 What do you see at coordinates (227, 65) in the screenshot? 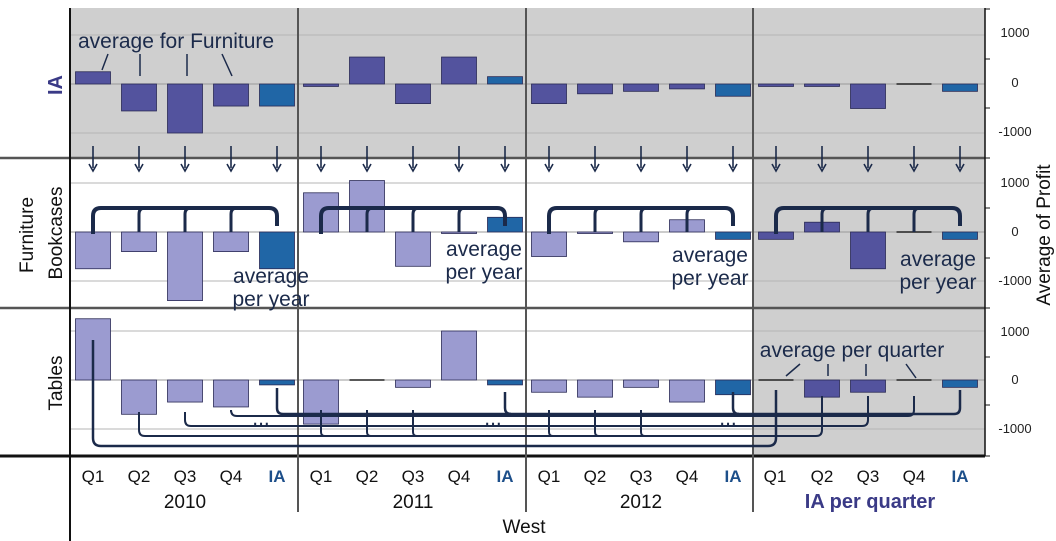
I see `annotation-pointer` at bounding box center [227, 65].